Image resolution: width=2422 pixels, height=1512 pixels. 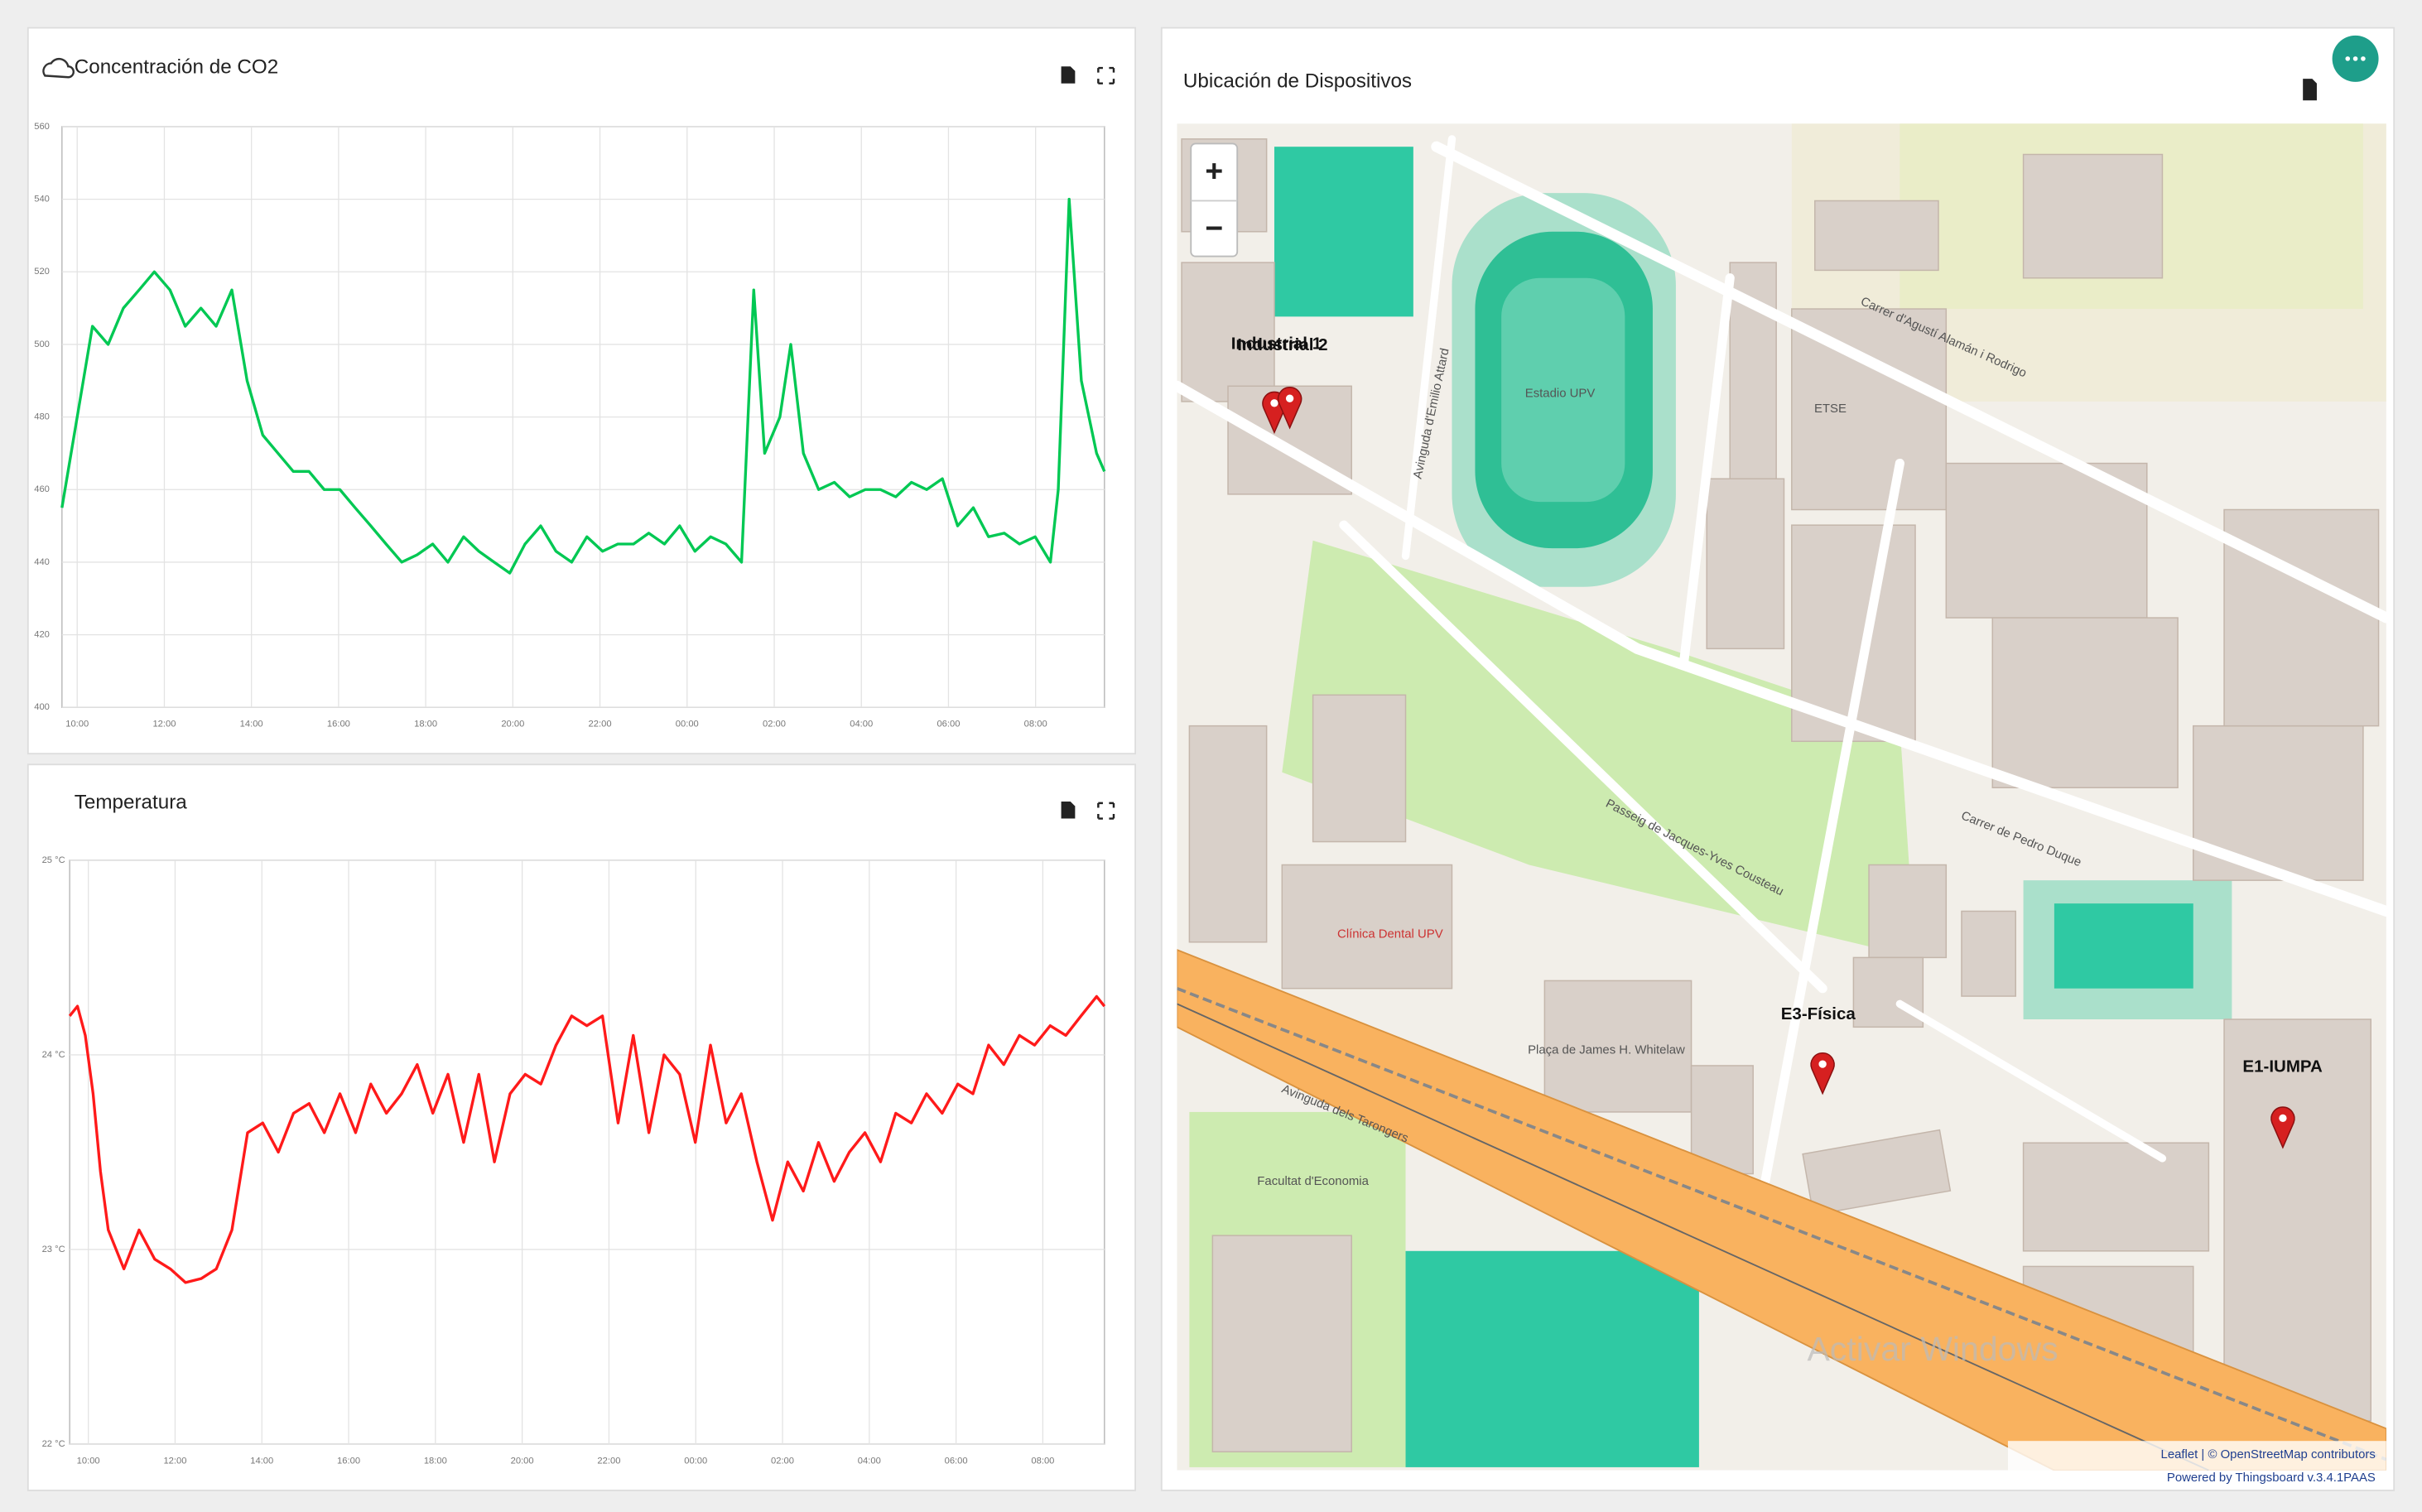 I want to click on y-tick-label: 420, so click(x=42, y=635).